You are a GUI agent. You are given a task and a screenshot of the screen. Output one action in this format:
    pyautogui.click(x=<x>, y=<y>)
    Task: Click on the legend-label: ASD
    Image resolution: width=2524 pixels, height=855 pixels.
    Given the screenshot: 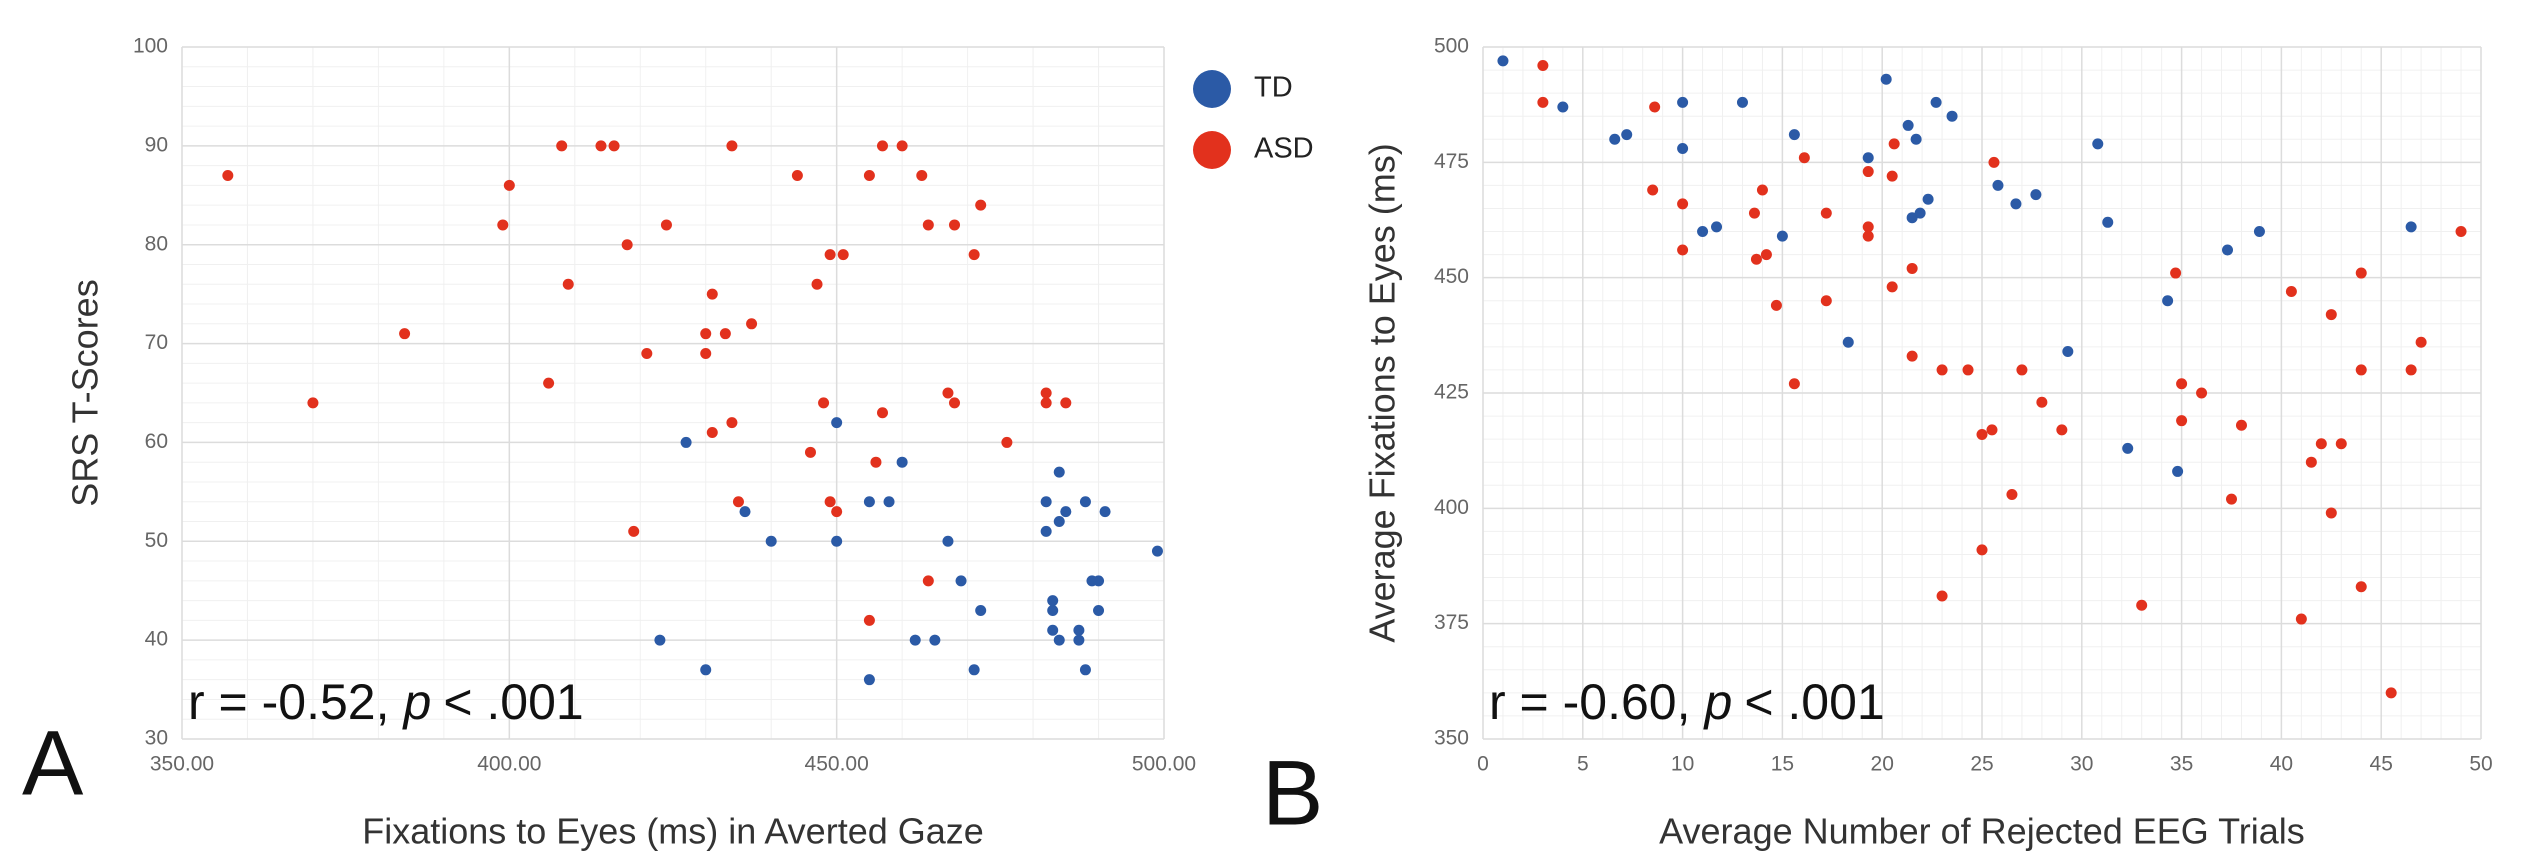 What is the action you would take?
    pyautogui.click(x=1284, y=149)
    